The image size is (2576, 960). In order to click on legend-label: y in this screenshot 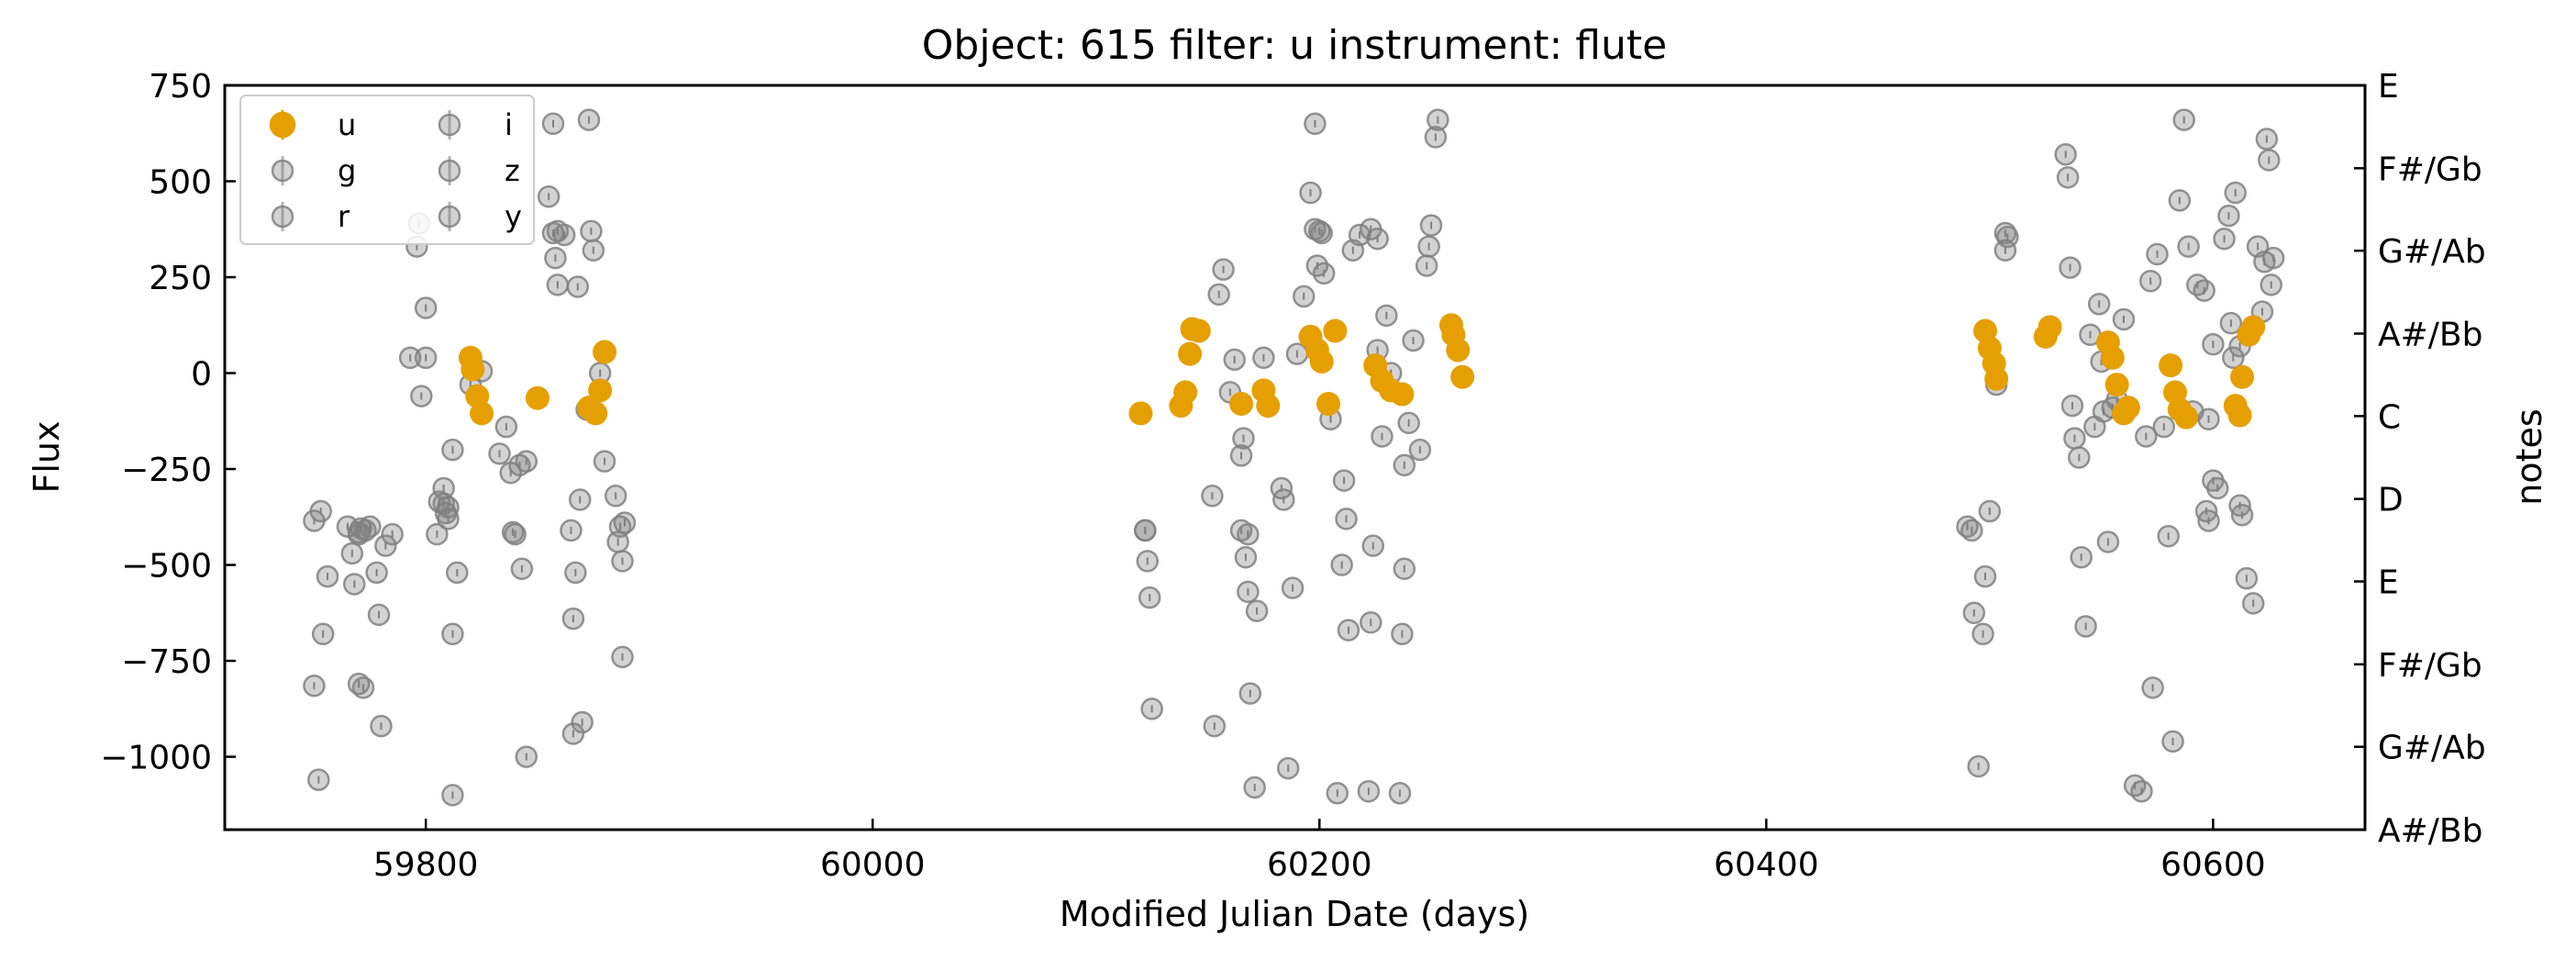, I will do `click(513, 216)`.